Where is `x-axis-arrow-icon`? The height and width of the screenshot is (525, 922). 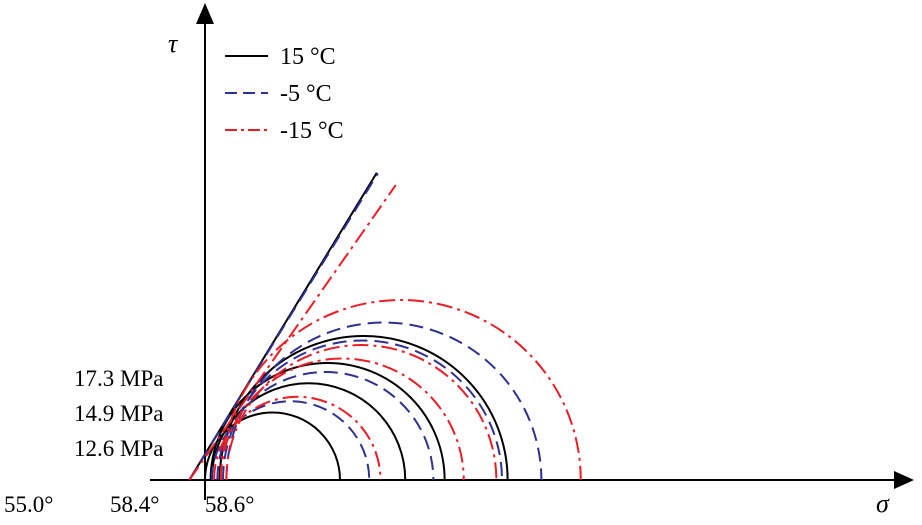
x-axis-arrow-icon is located at coordinates (904, 480).